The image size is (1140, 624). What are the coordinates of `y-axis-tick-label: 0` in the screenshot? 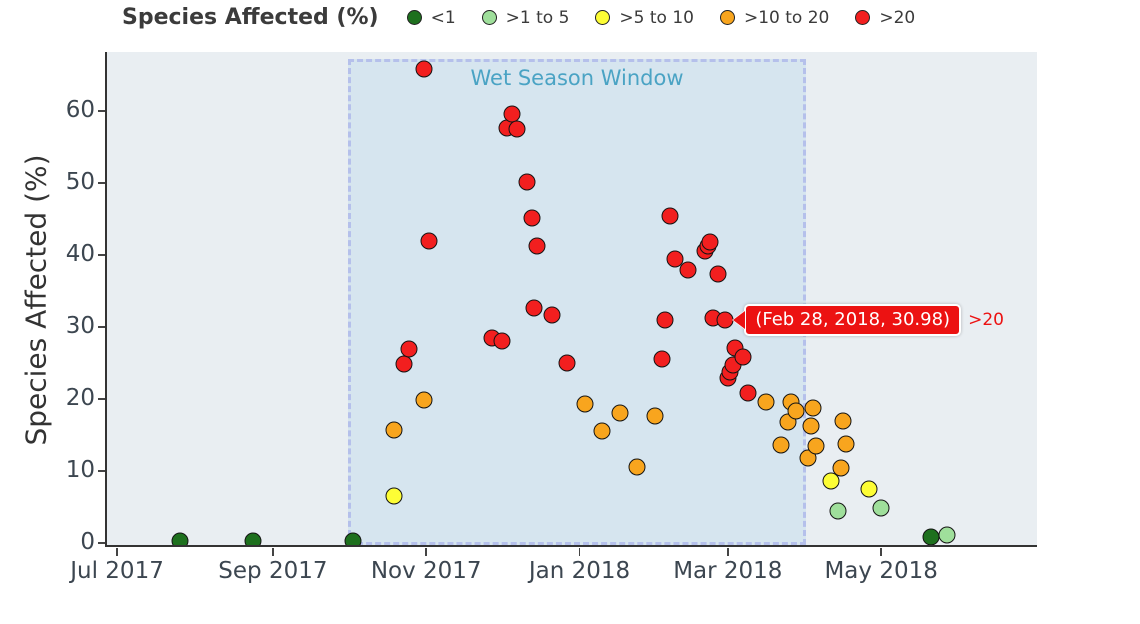 It's located at (87, 541).